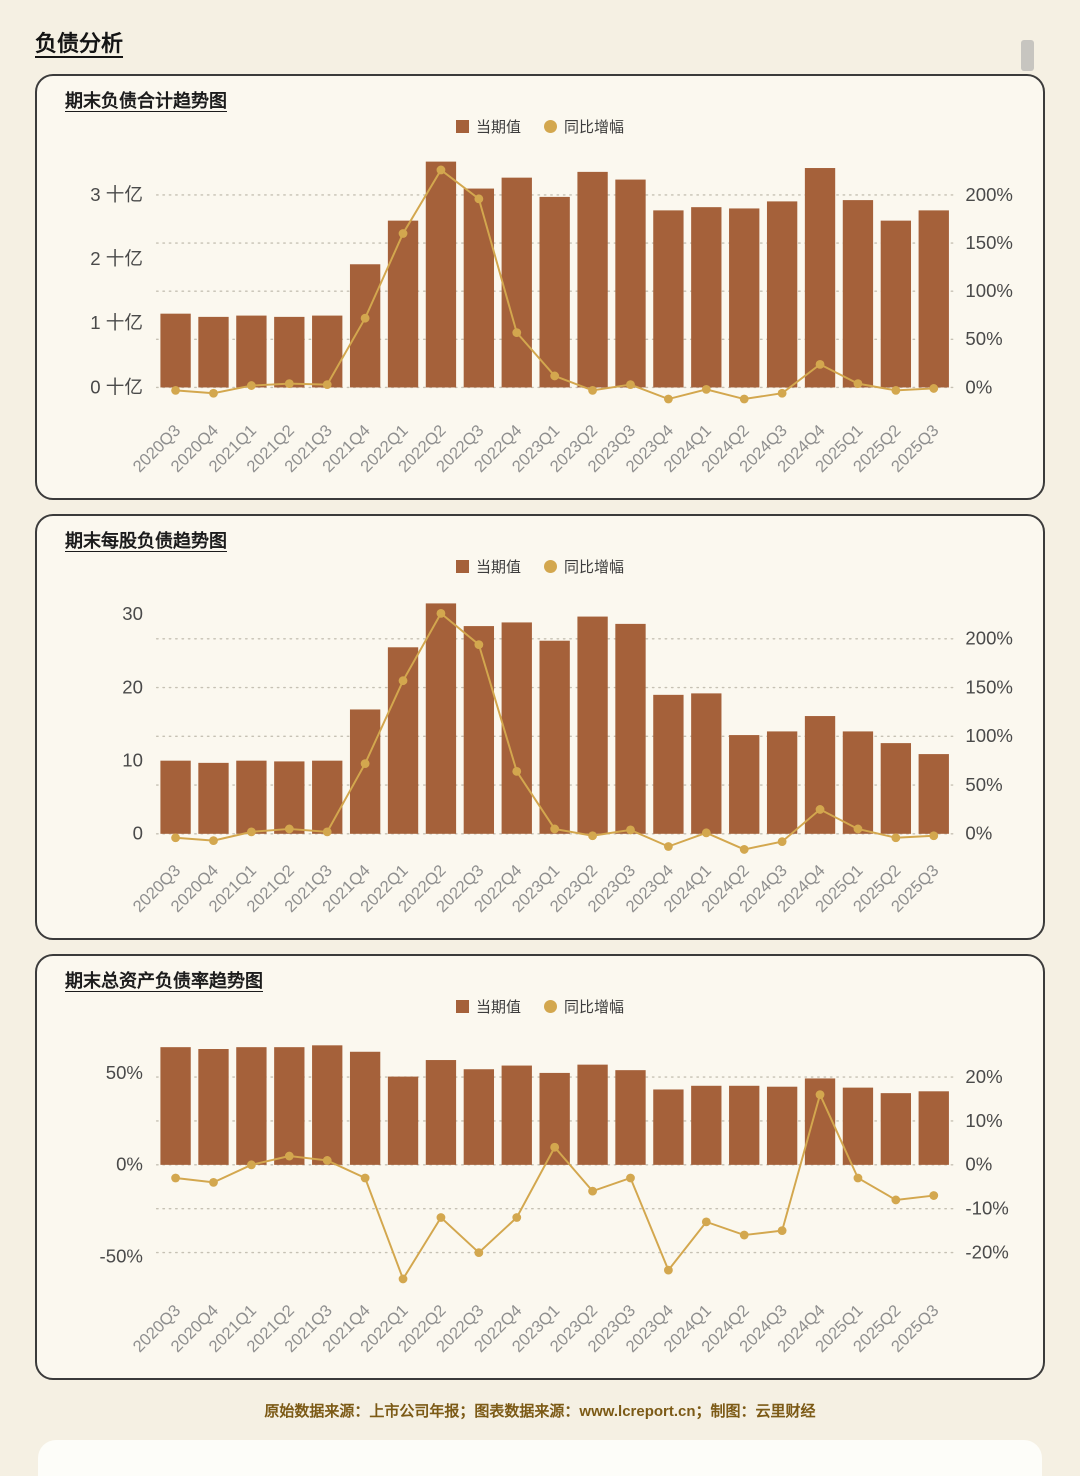 The width and height of the screenshot is (1080, 1476). Describe the element at coordinates (986, 1208) in the screenshot. I see `svg-text: -10%` at that location.